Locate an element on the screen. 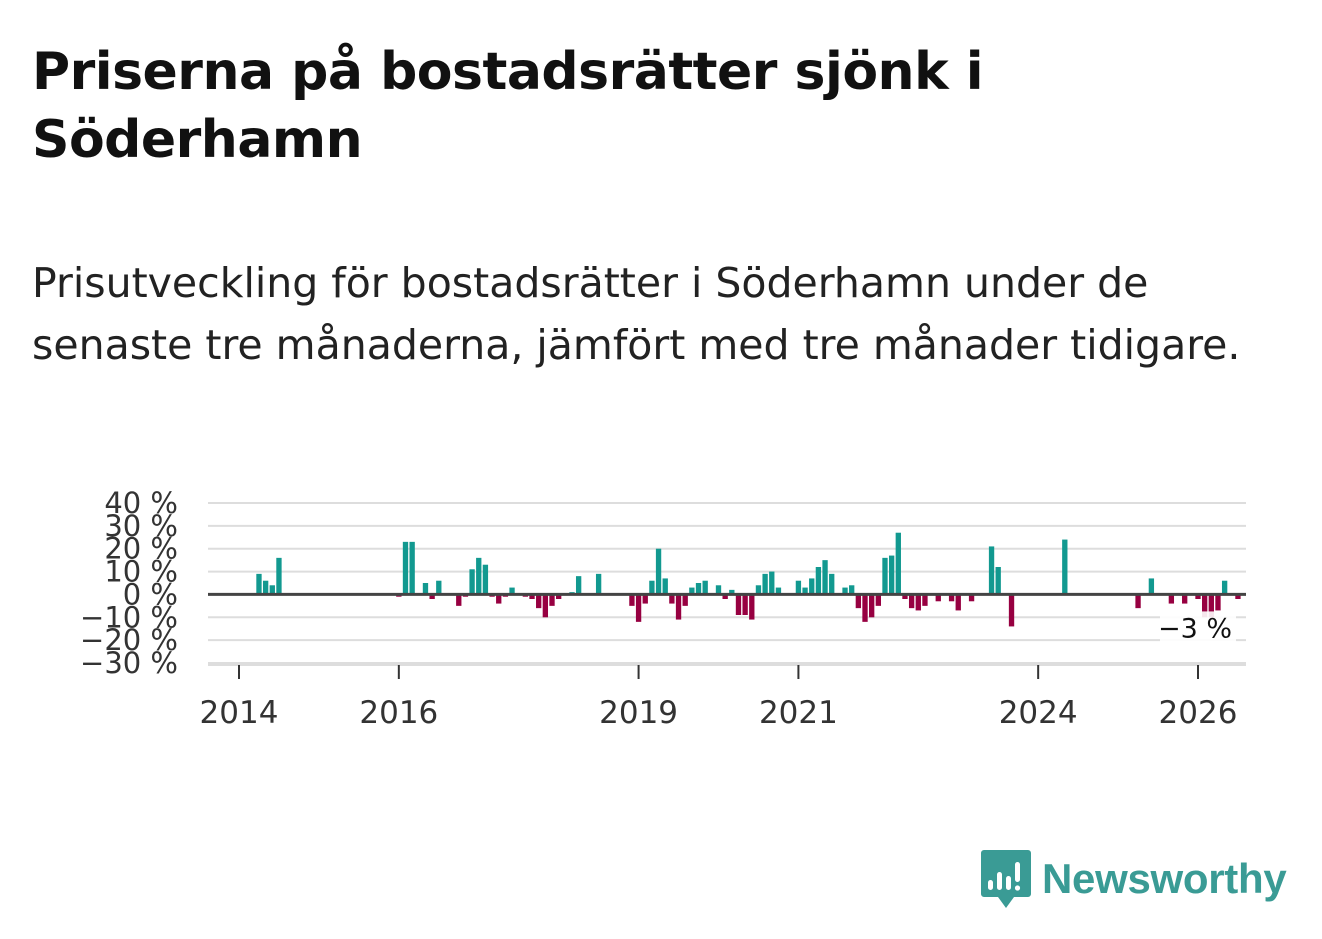 This screenshot has height=939, width=1322. brand-name: Newsworthy is located at coordinates (1164, 878).